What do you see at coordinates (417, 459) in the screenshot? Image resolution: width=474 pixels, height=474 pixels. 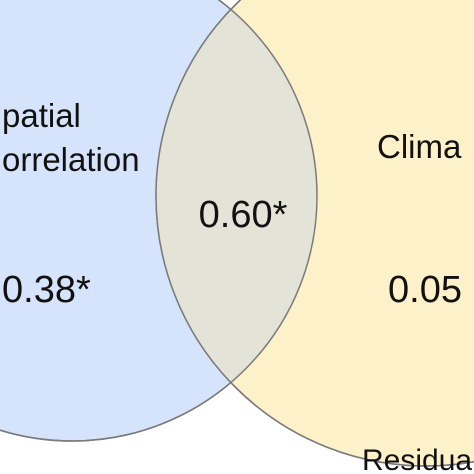 I see `residual-label: Residua` at bounding box center [417, 459].